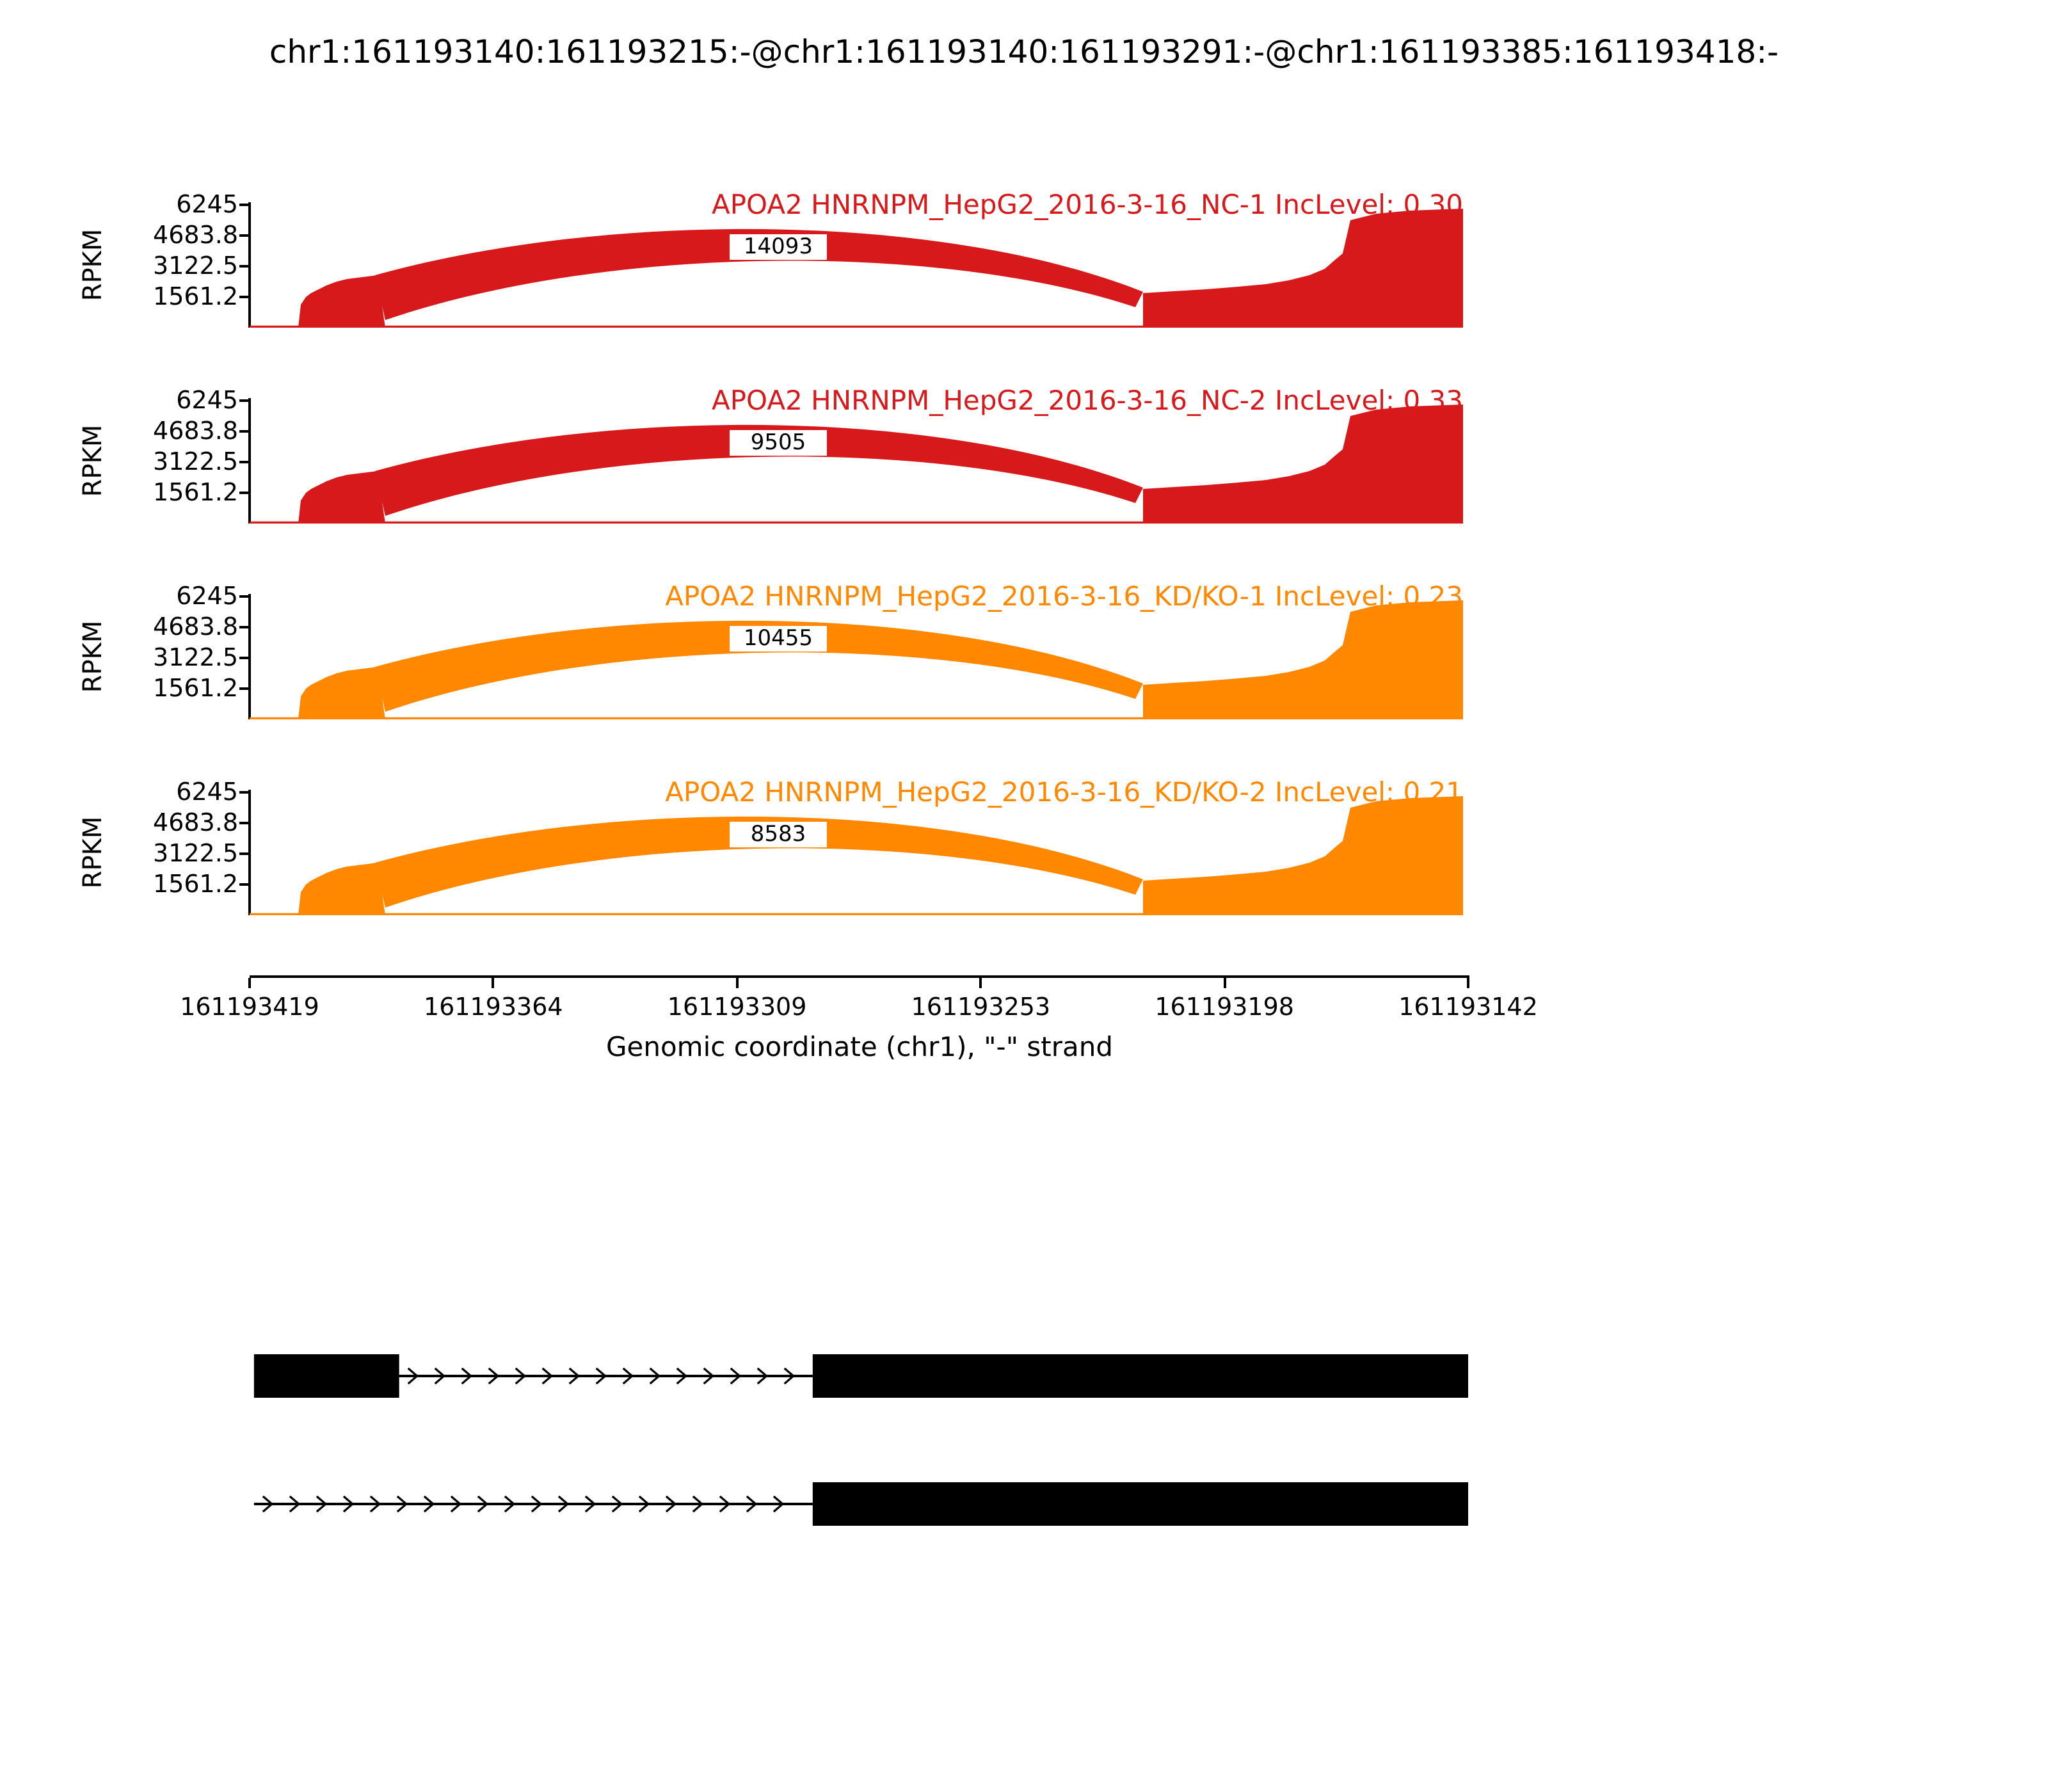  I want to click on x-tick-label: 161193142, so click(1468, 1007).